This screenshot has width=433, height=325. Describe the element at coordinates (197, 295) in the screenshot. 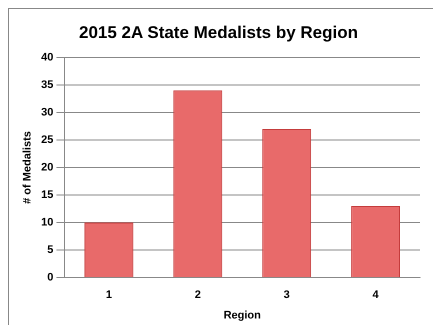

I see `x-tick-label: 2` at that location.